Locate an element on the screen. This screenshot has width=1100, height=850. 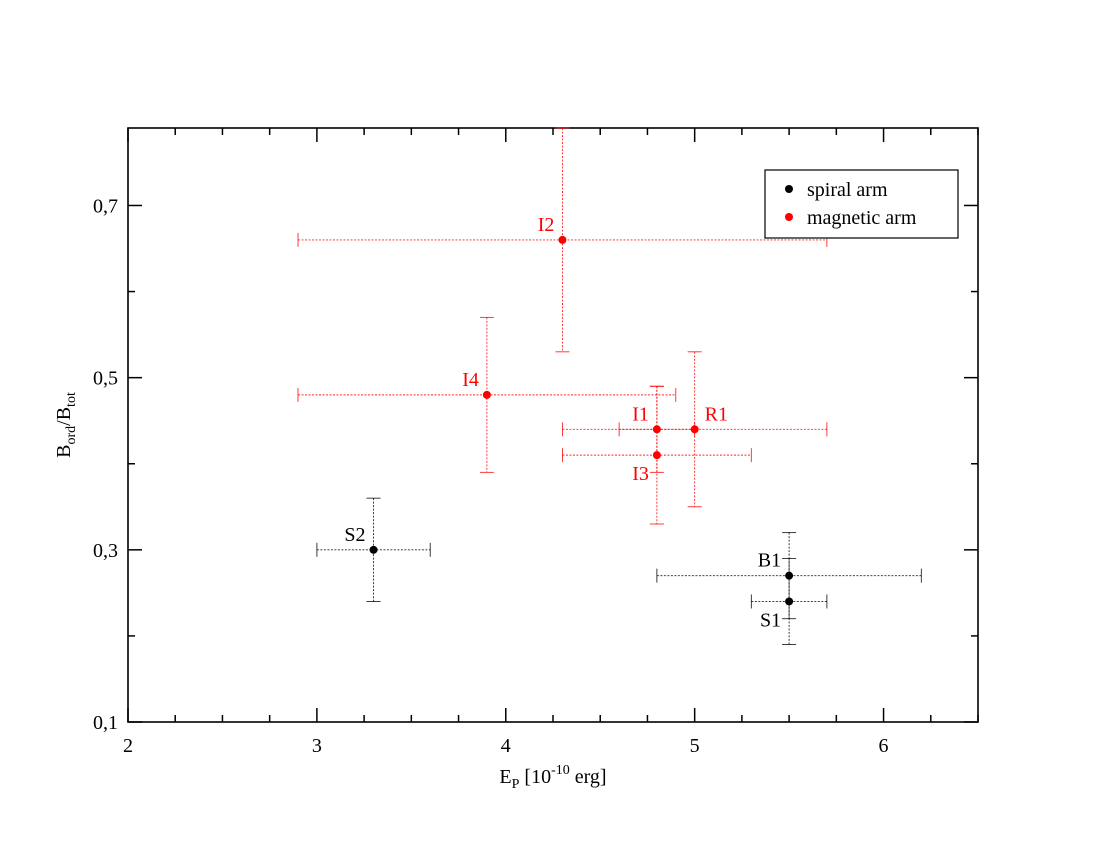
x-tick-label: 5 is located at coordinates (695, 746).